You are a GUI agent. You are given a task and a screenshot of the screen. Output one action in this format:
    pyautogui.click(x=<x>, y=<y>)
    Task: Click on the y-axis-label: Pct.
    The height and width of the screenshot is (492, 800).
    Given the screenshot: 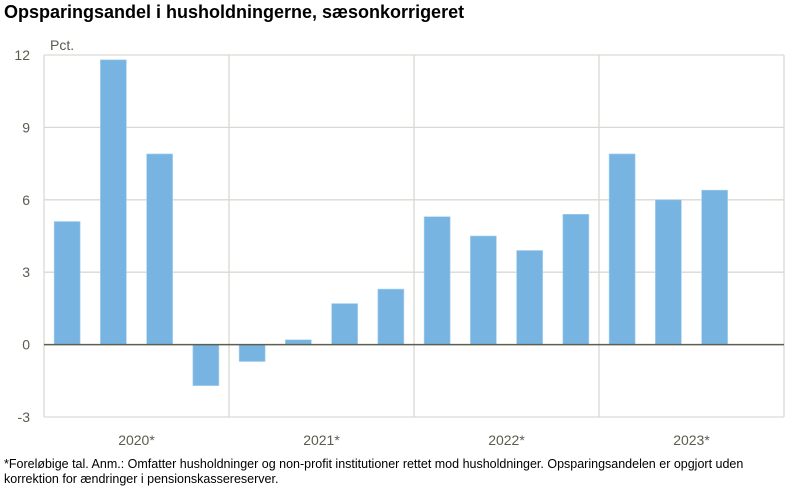 What is the action you would take?
    pyautogui.click(x=62, y=45)
    